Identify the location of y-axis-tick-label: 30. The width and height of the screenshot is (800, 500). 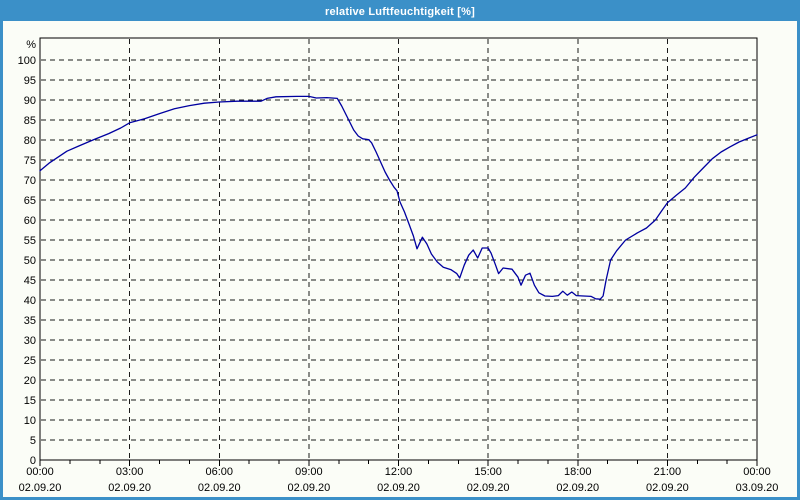
(30, 341).